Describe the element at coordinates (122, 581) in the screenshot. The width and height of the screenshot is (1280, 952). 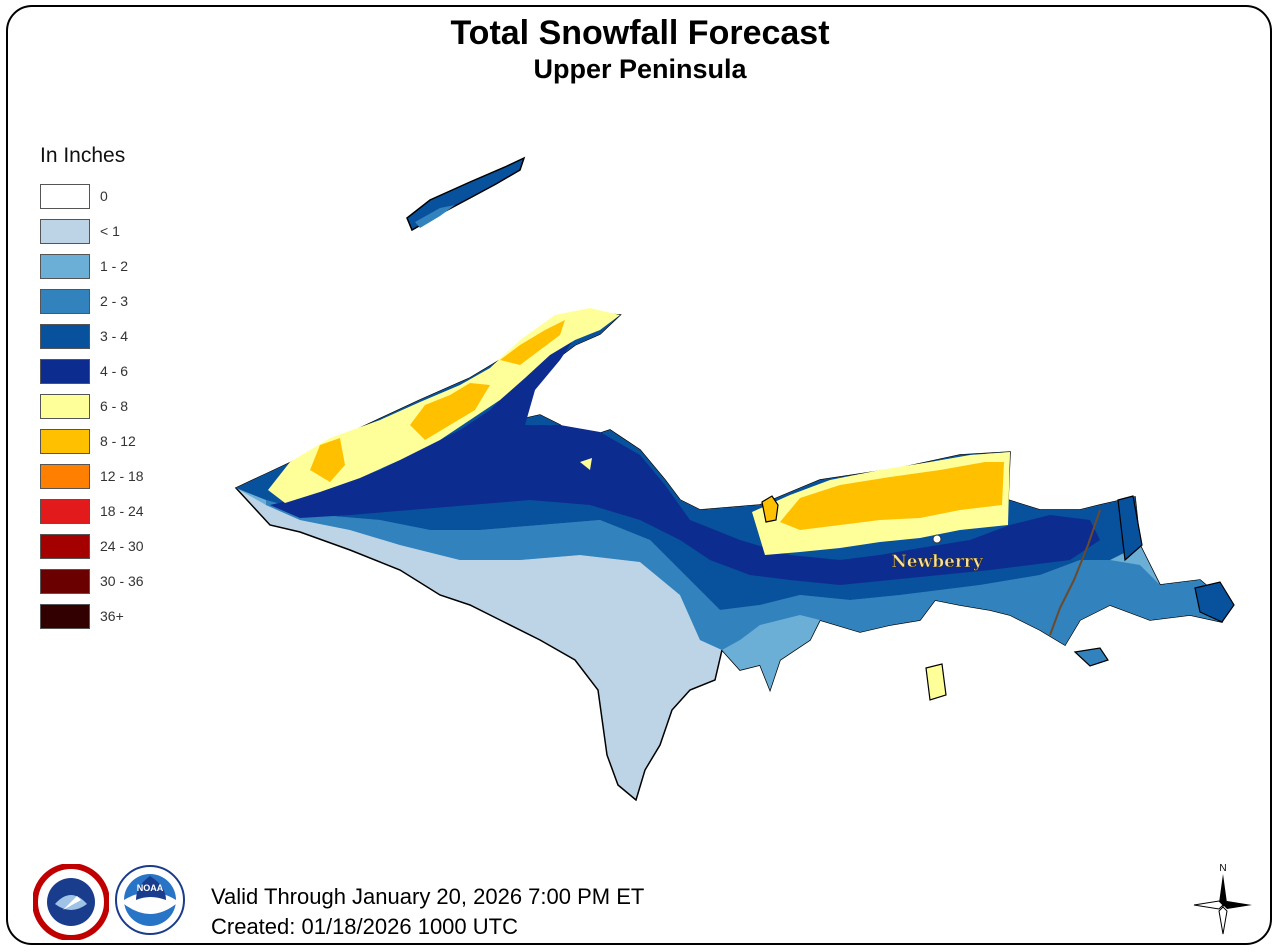
I see `legend-label: 30 - 36` at that location.